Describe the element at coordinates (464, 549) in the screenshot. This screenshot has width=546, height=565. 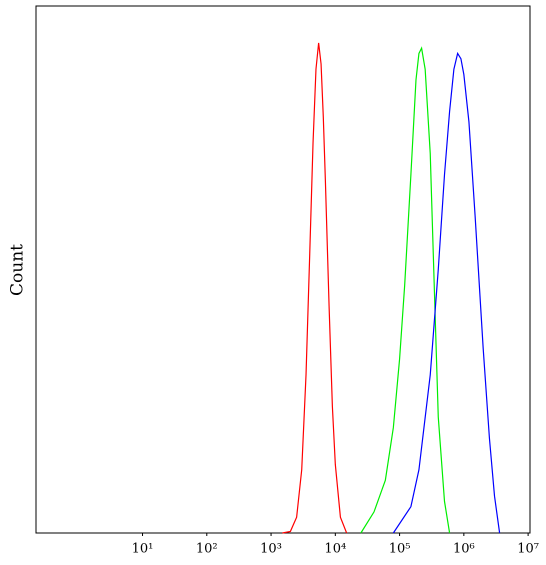
I see `x-tick-label: 10⁶` at that location.